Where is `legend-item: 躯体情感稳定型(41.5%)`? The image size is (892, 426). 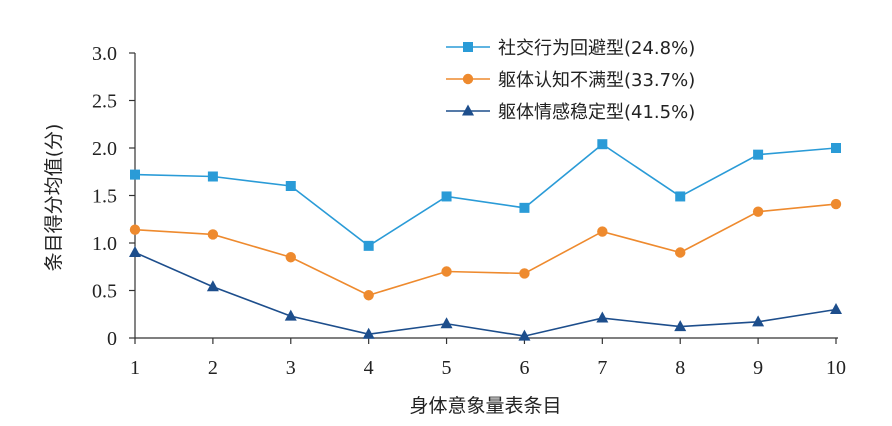
legend-item: 躯体情感稳定型(41.5%) is located at coordinates (570, 112).